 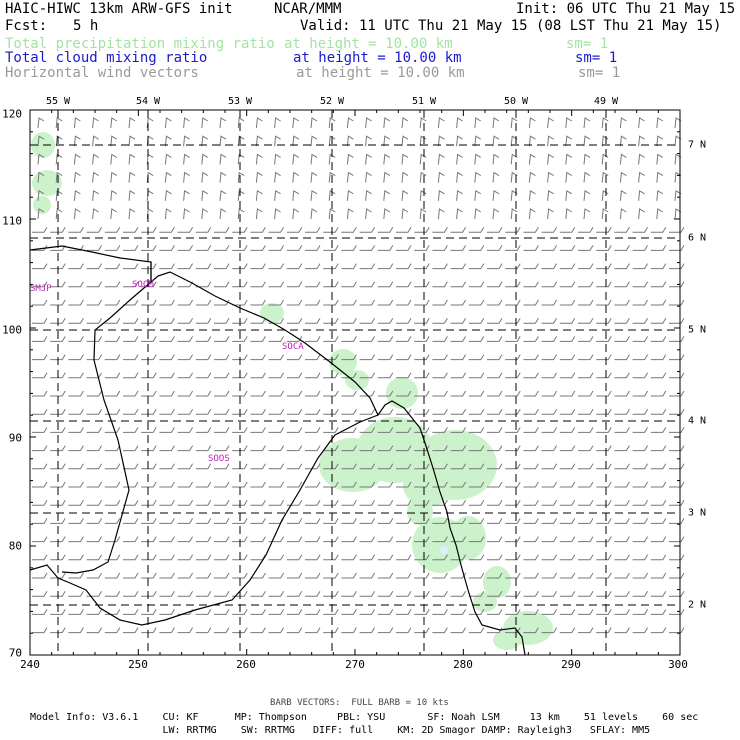 I want to click on station-label: SMJP, so click(x=41, y=289).